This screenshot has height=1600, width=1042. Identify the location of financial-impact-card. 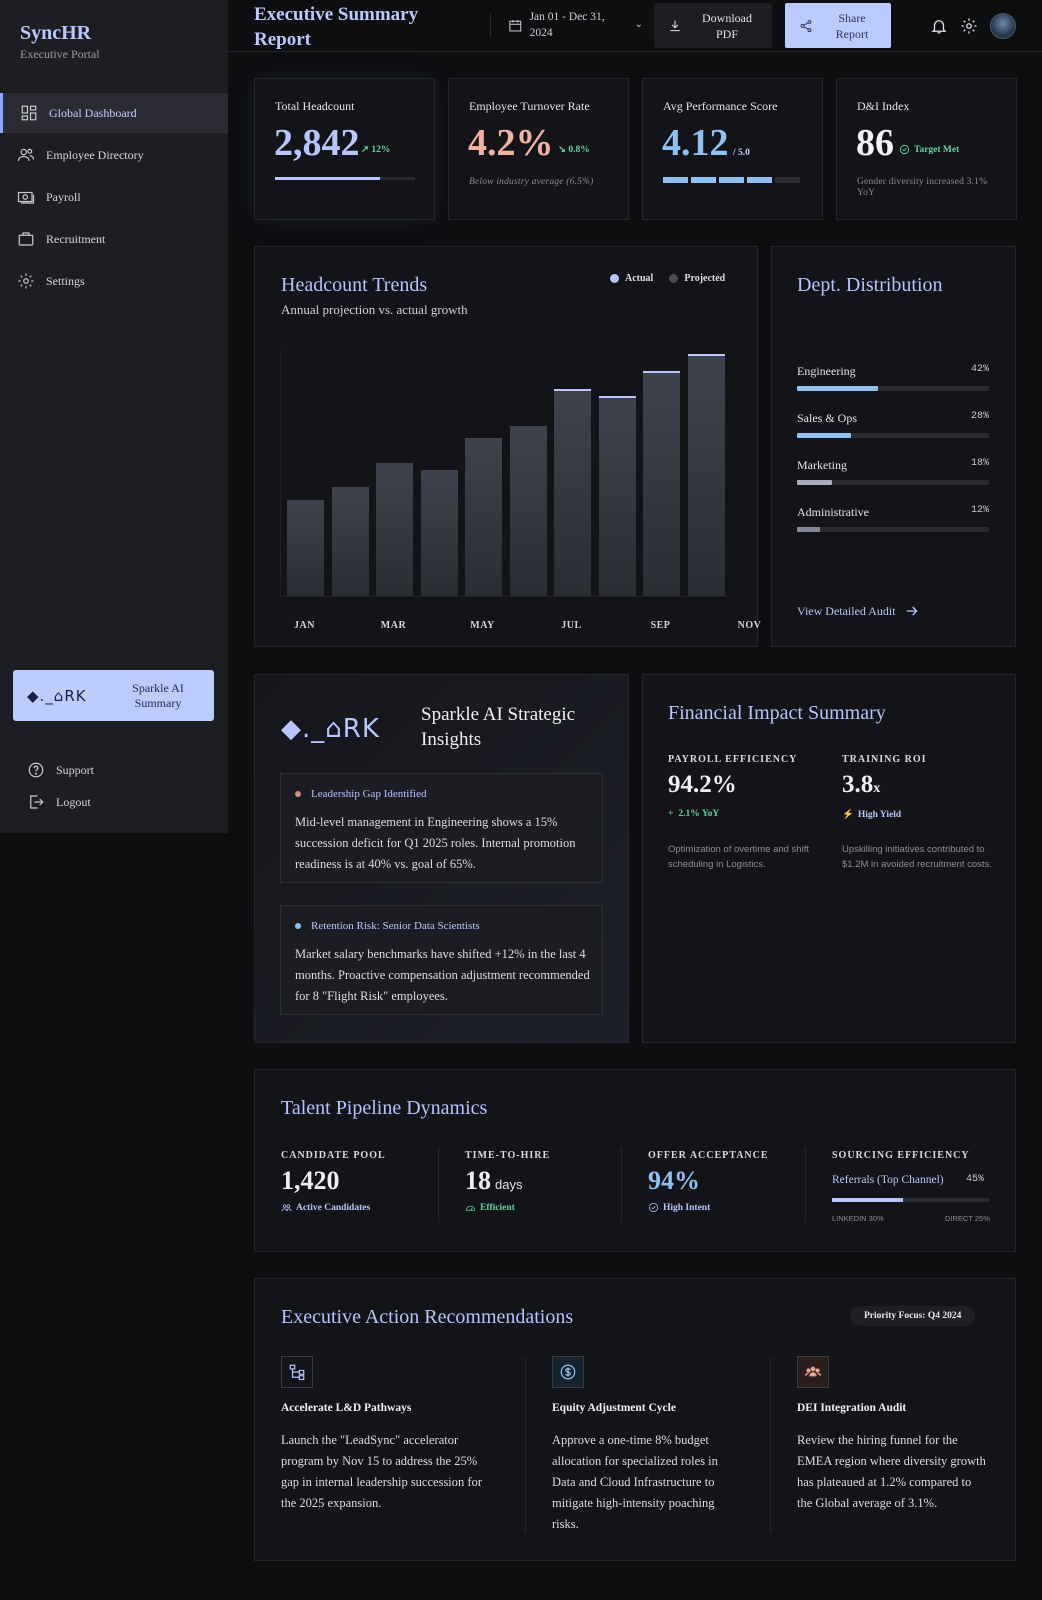
(829, 858).